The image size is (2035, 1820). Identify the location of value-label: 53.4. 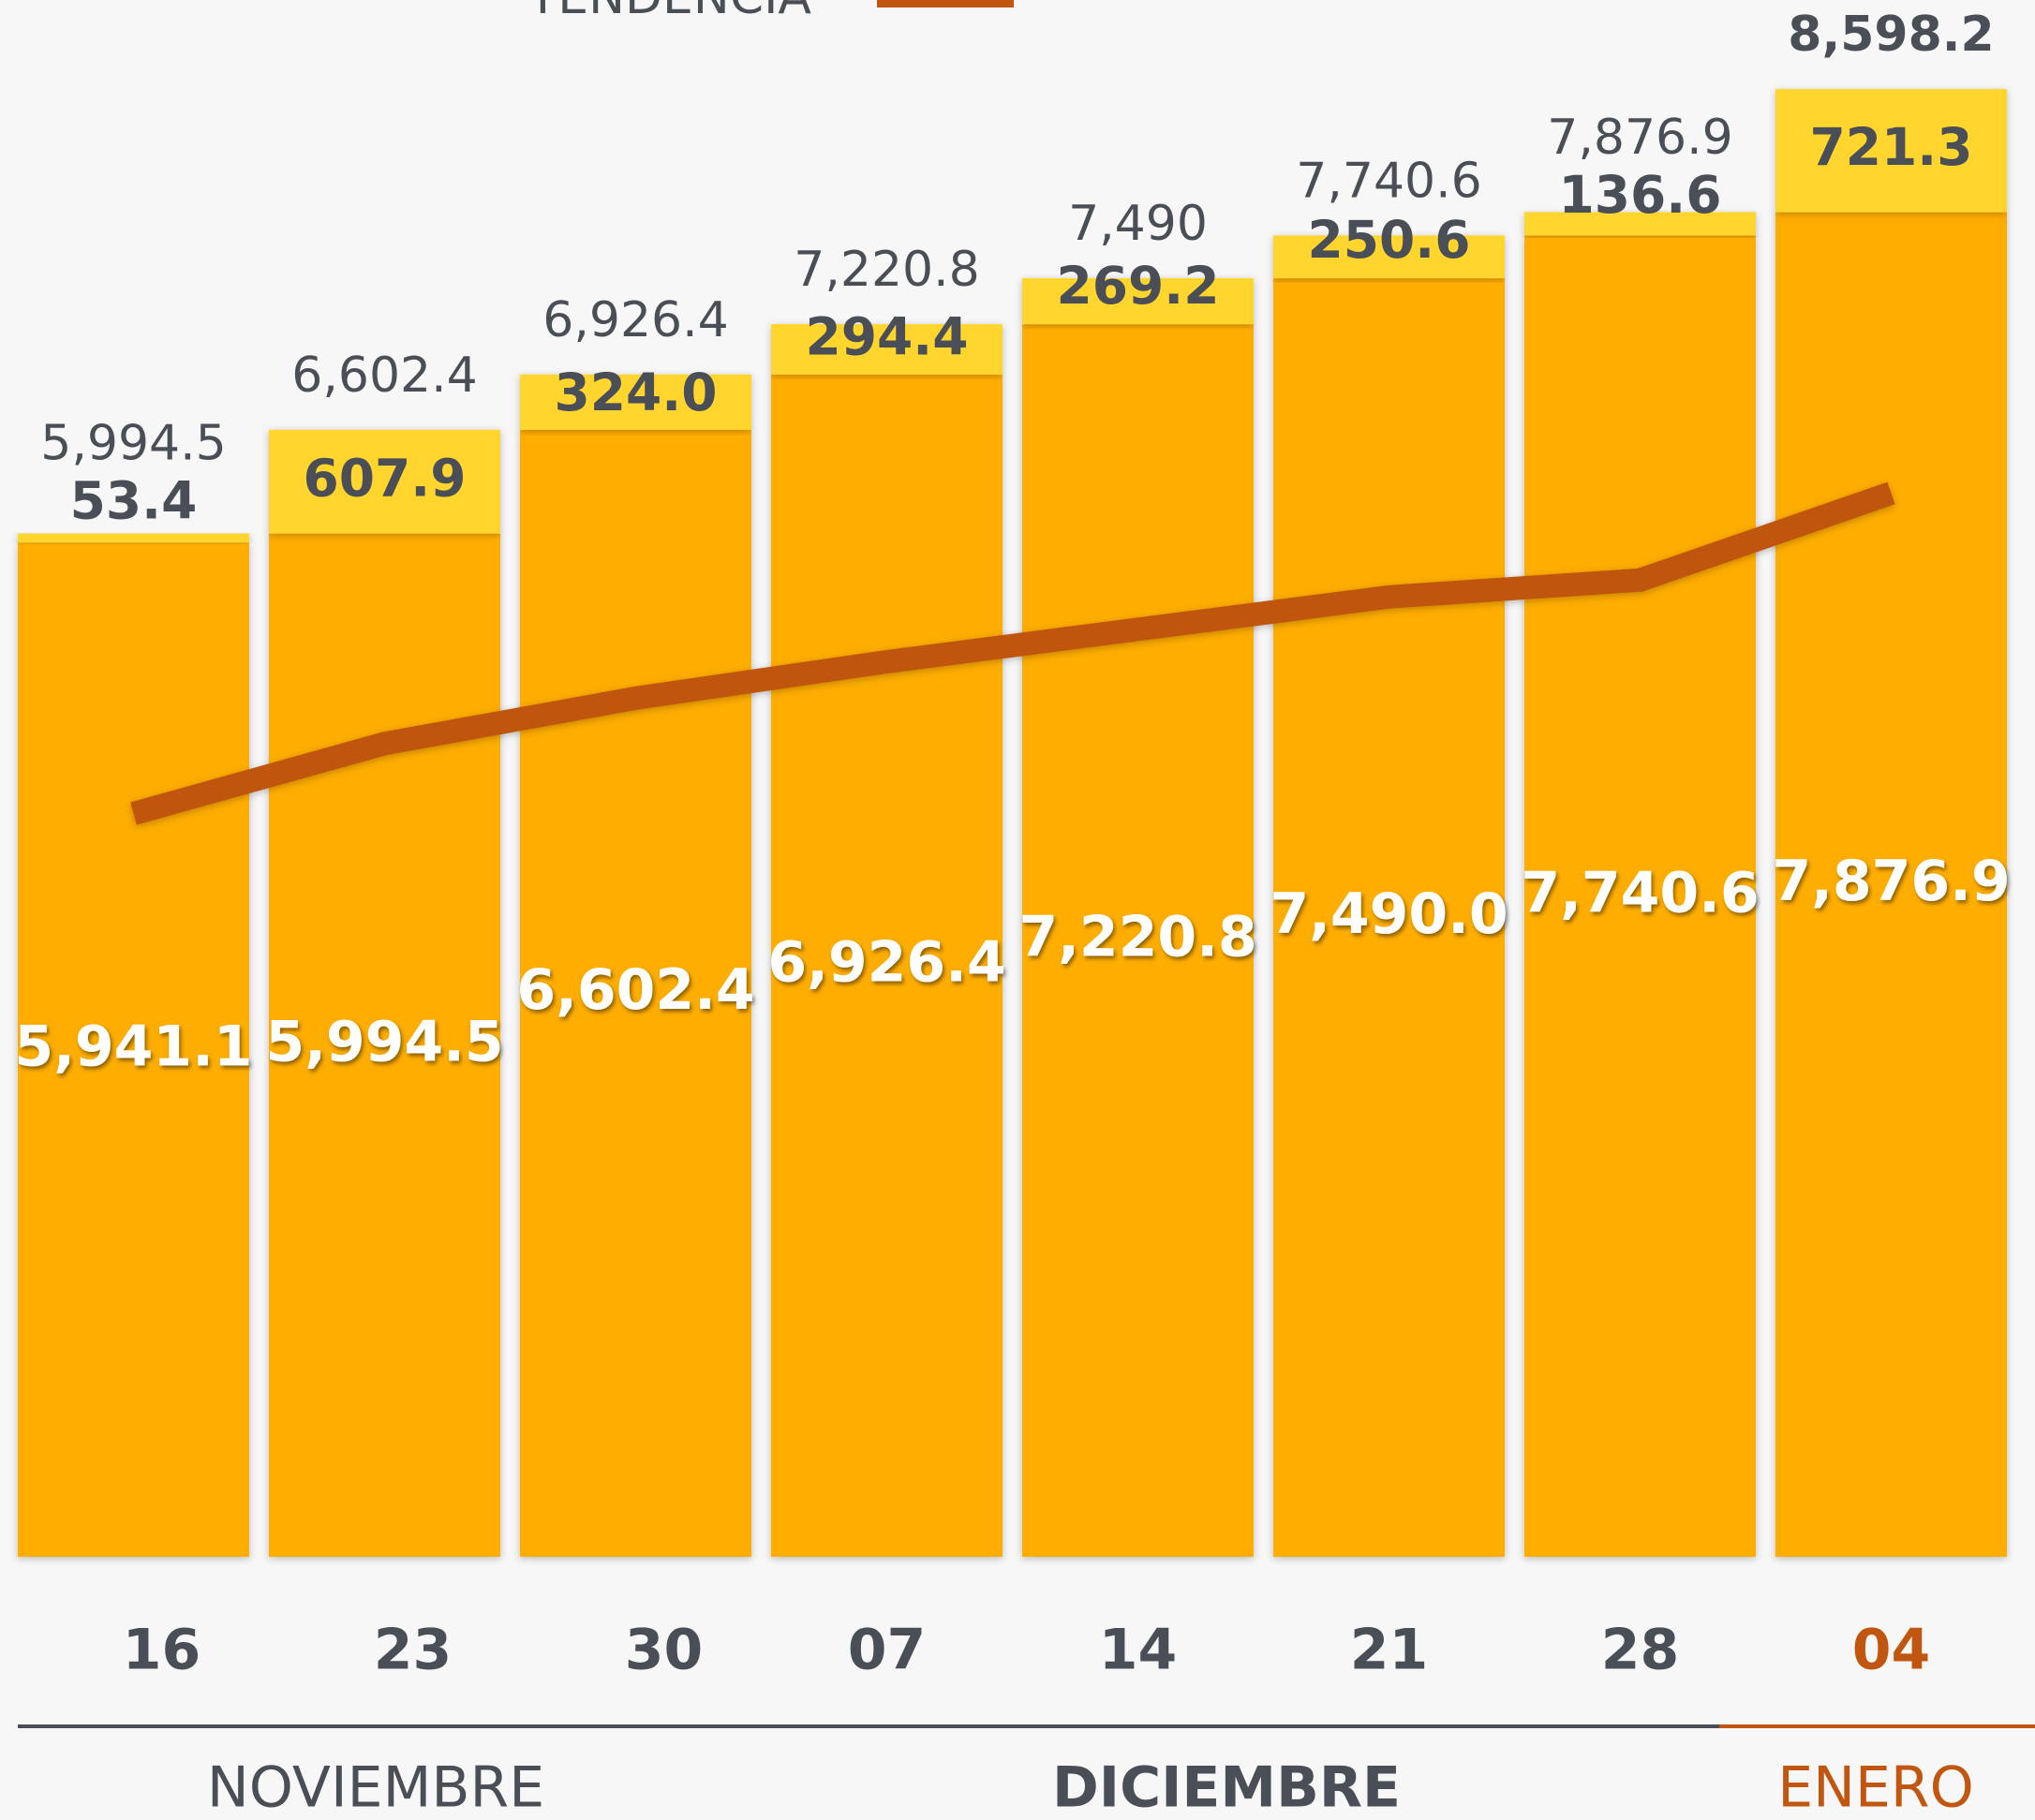
(134, 500).